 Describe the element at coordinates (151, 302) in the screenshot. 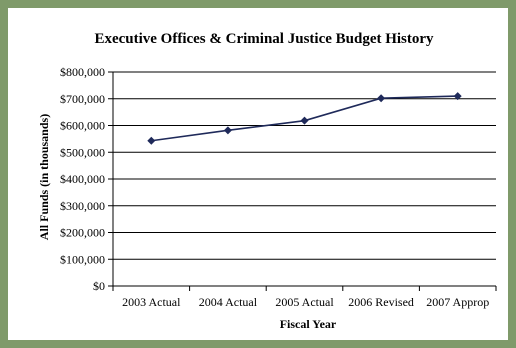

I see `x-tick-label: 2003 Actual` at that location.